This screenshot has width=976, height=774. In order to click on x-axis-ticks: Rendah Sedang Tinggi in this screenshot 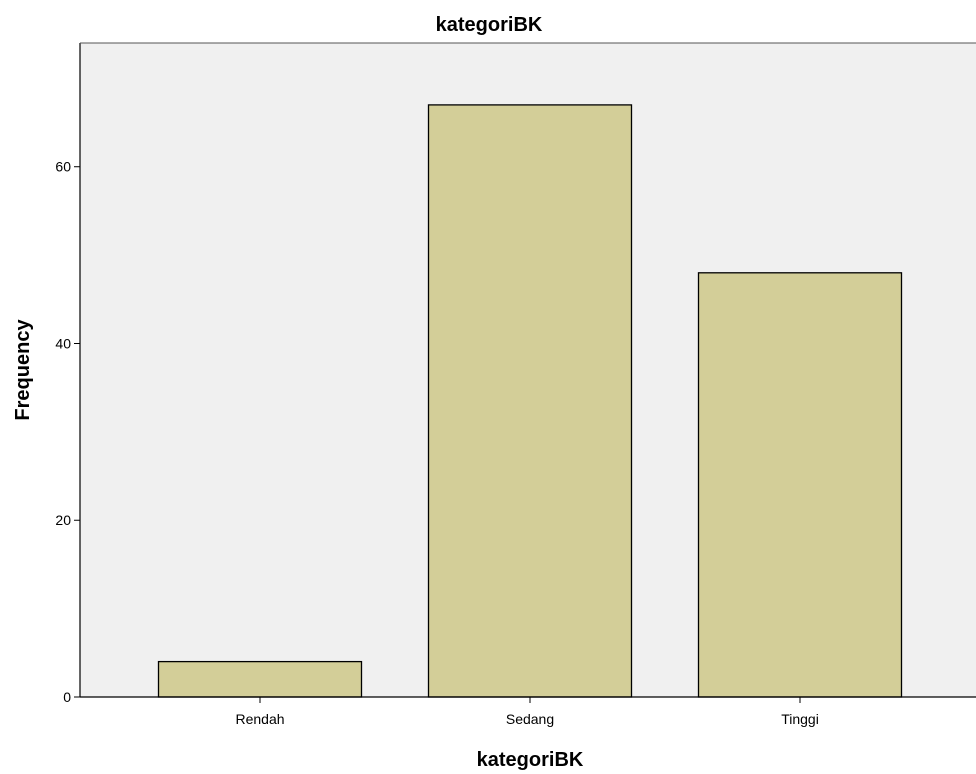, I will do `click(527, 712)`.